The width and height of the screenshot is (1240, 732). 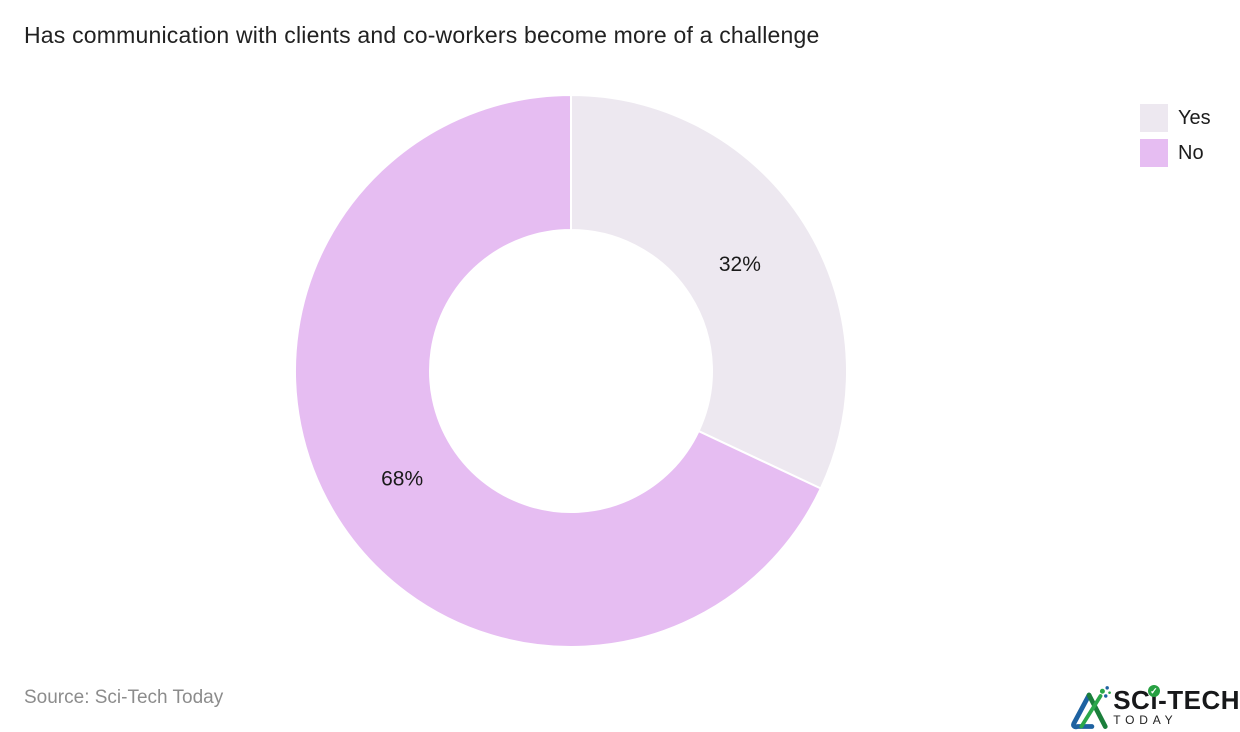 I want to click on legend-swatch-yes, so click(x=1154, y=118).